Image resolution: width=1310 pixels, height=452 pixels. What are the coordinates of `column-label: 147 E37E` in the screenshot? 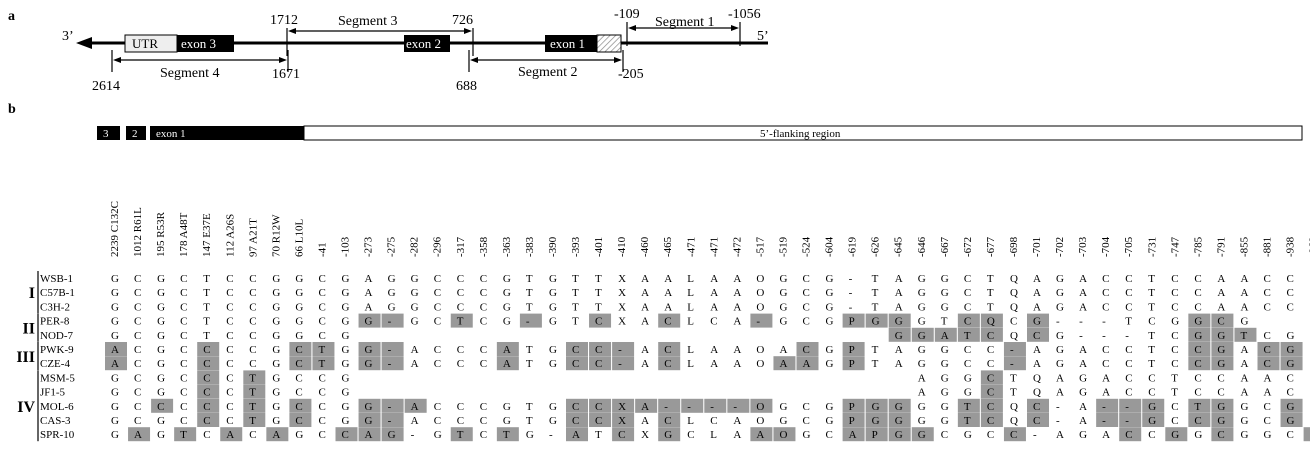 It's located at (207, 235).